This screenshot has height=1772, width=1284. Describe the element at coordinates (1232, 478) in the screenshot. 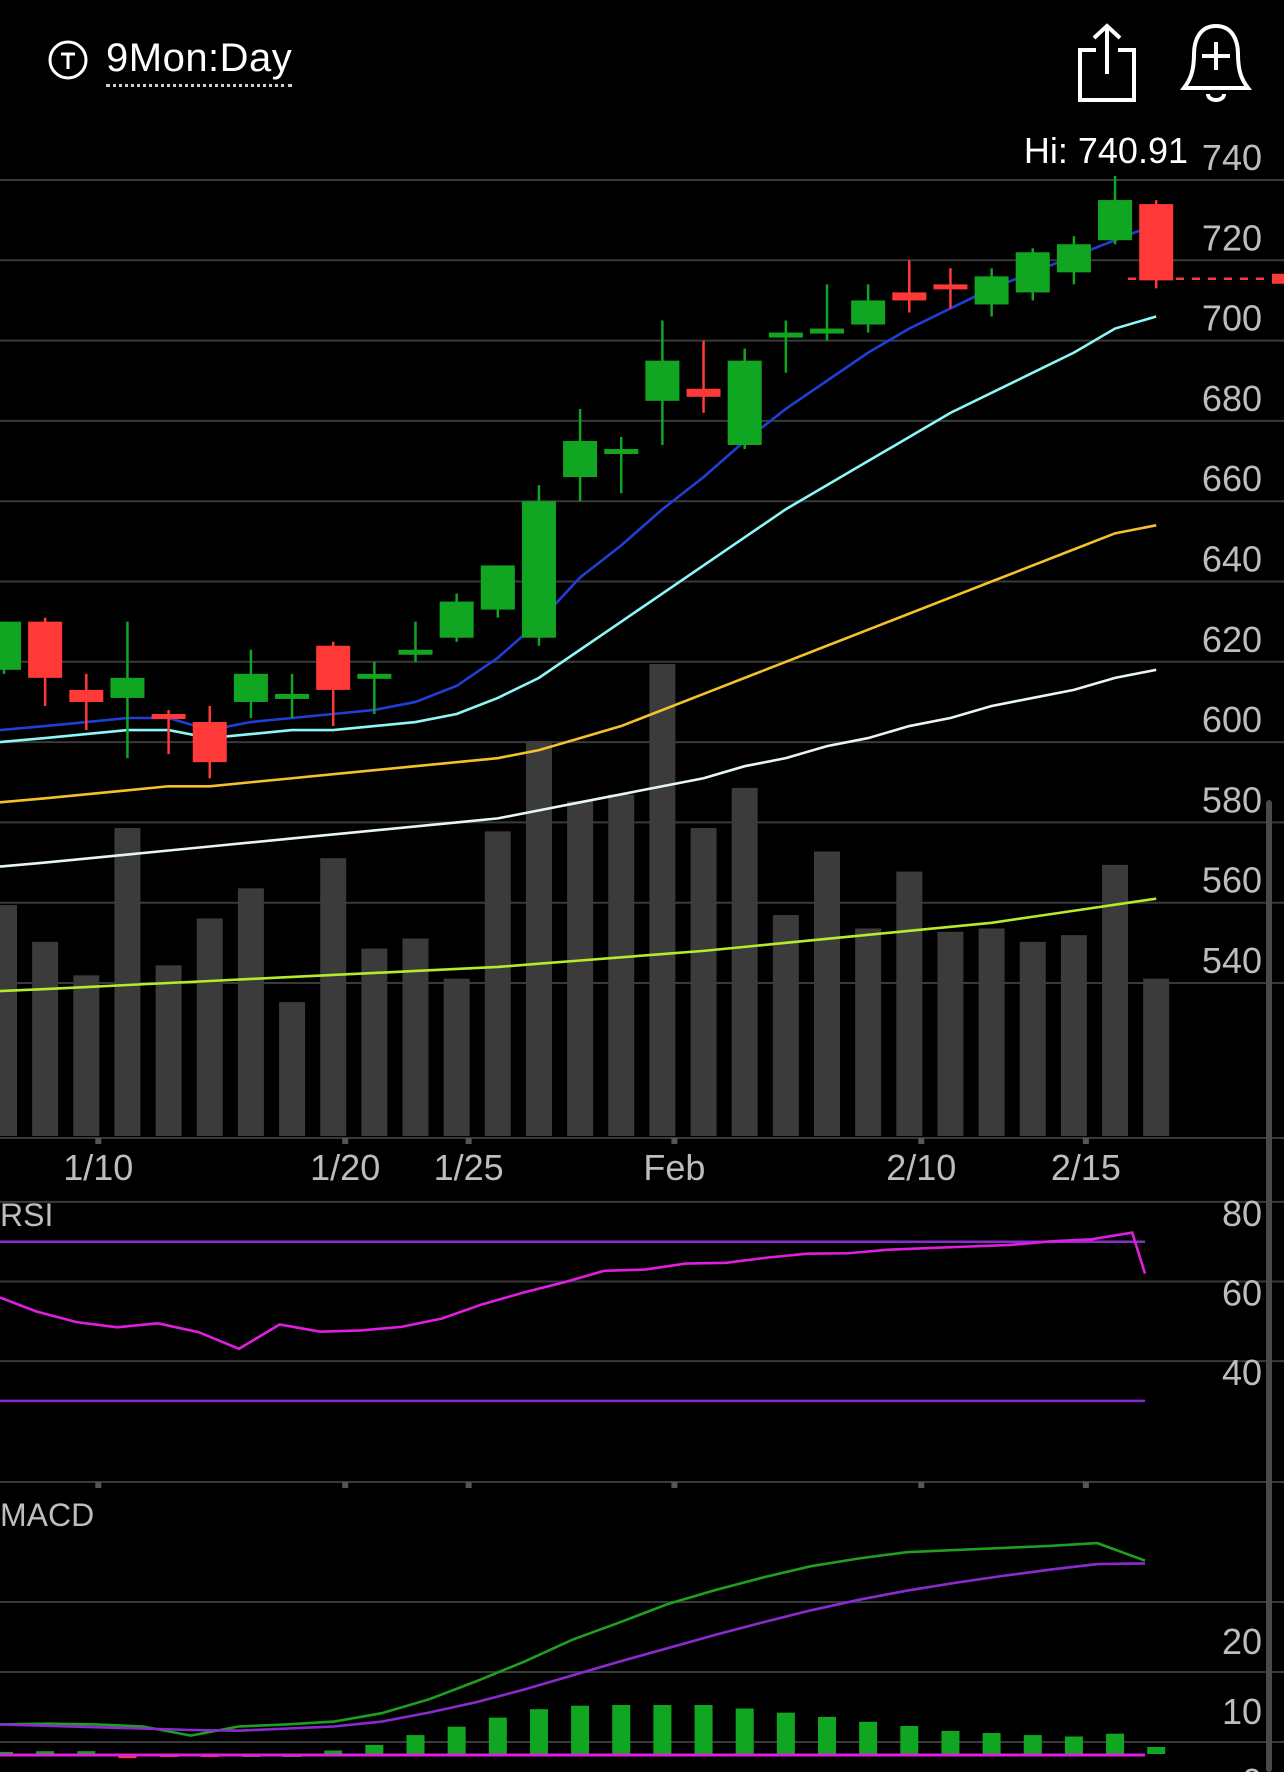

I see `price-axis-tick-label: 660` at that location.